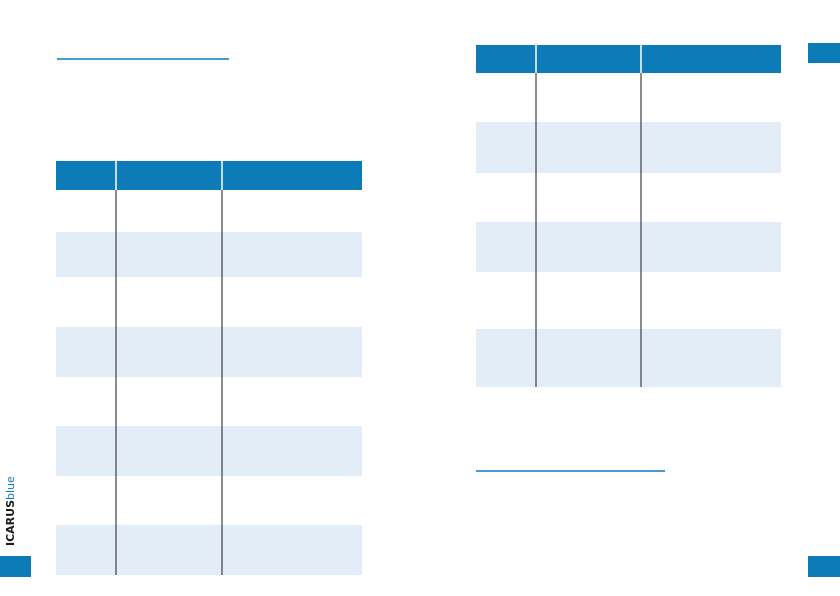  What do you see at coordinates (10, 523) in the screenshot?
I see `logo-brand: ICARUS` at bounding box center [10, 523].